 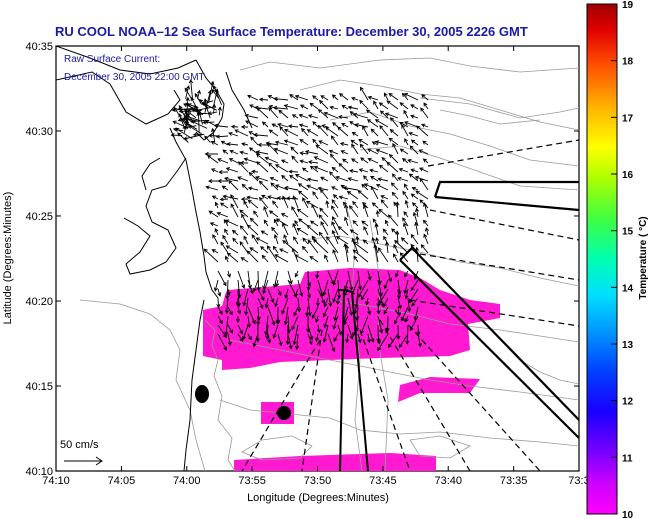 I want to click on x-tick-label: 73:55, so click(x=252, y=481).